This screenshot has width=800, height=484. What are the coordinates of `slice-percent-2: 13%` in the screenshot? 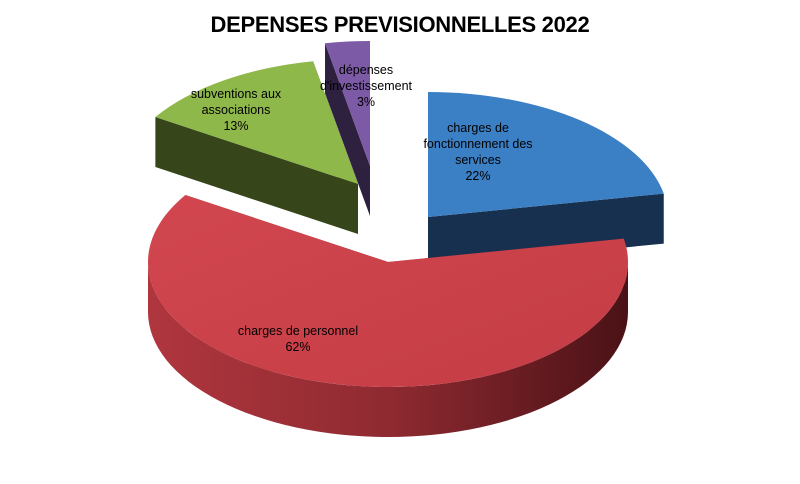 It's located at (235, 126).